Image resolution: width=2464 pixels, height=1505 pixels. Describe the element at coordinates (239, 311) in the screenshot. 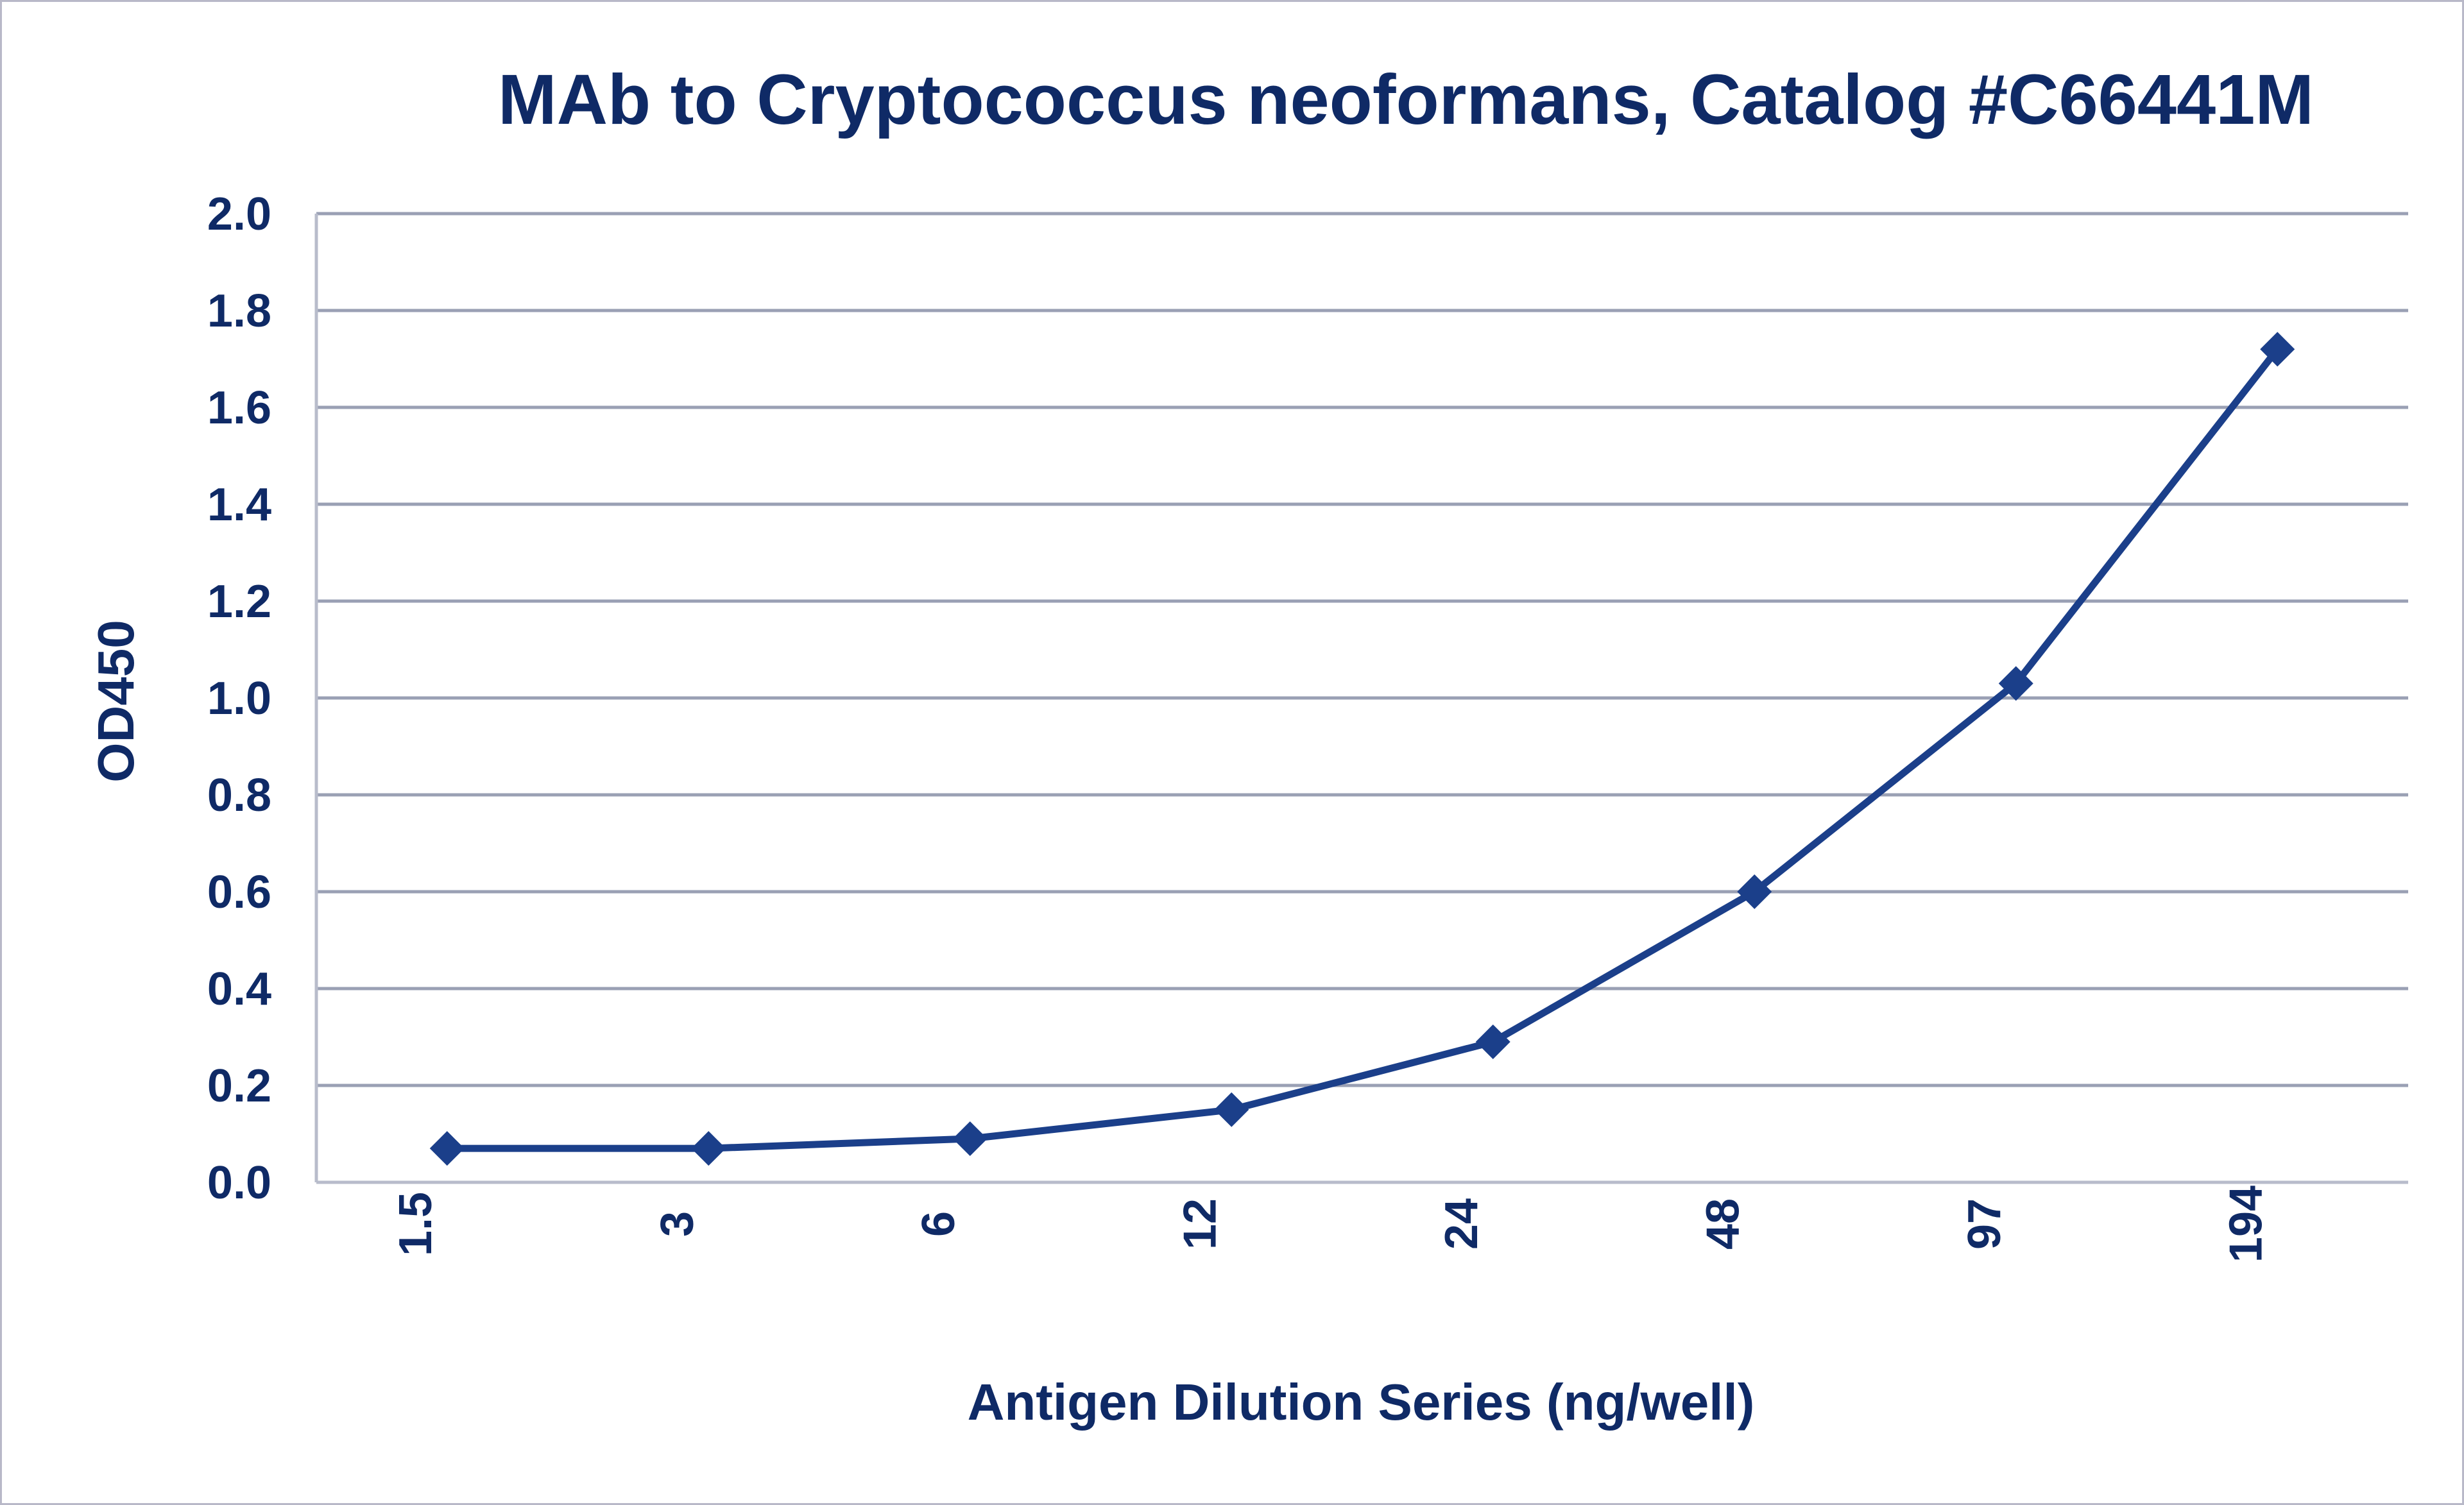

I see `y-tick-label: 1.8` at that location.